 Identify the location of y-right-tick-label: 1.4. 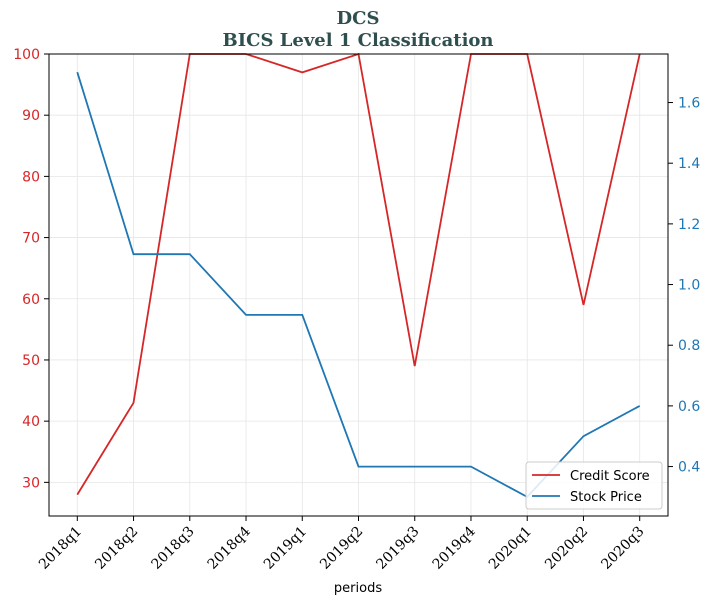
(689, 164).